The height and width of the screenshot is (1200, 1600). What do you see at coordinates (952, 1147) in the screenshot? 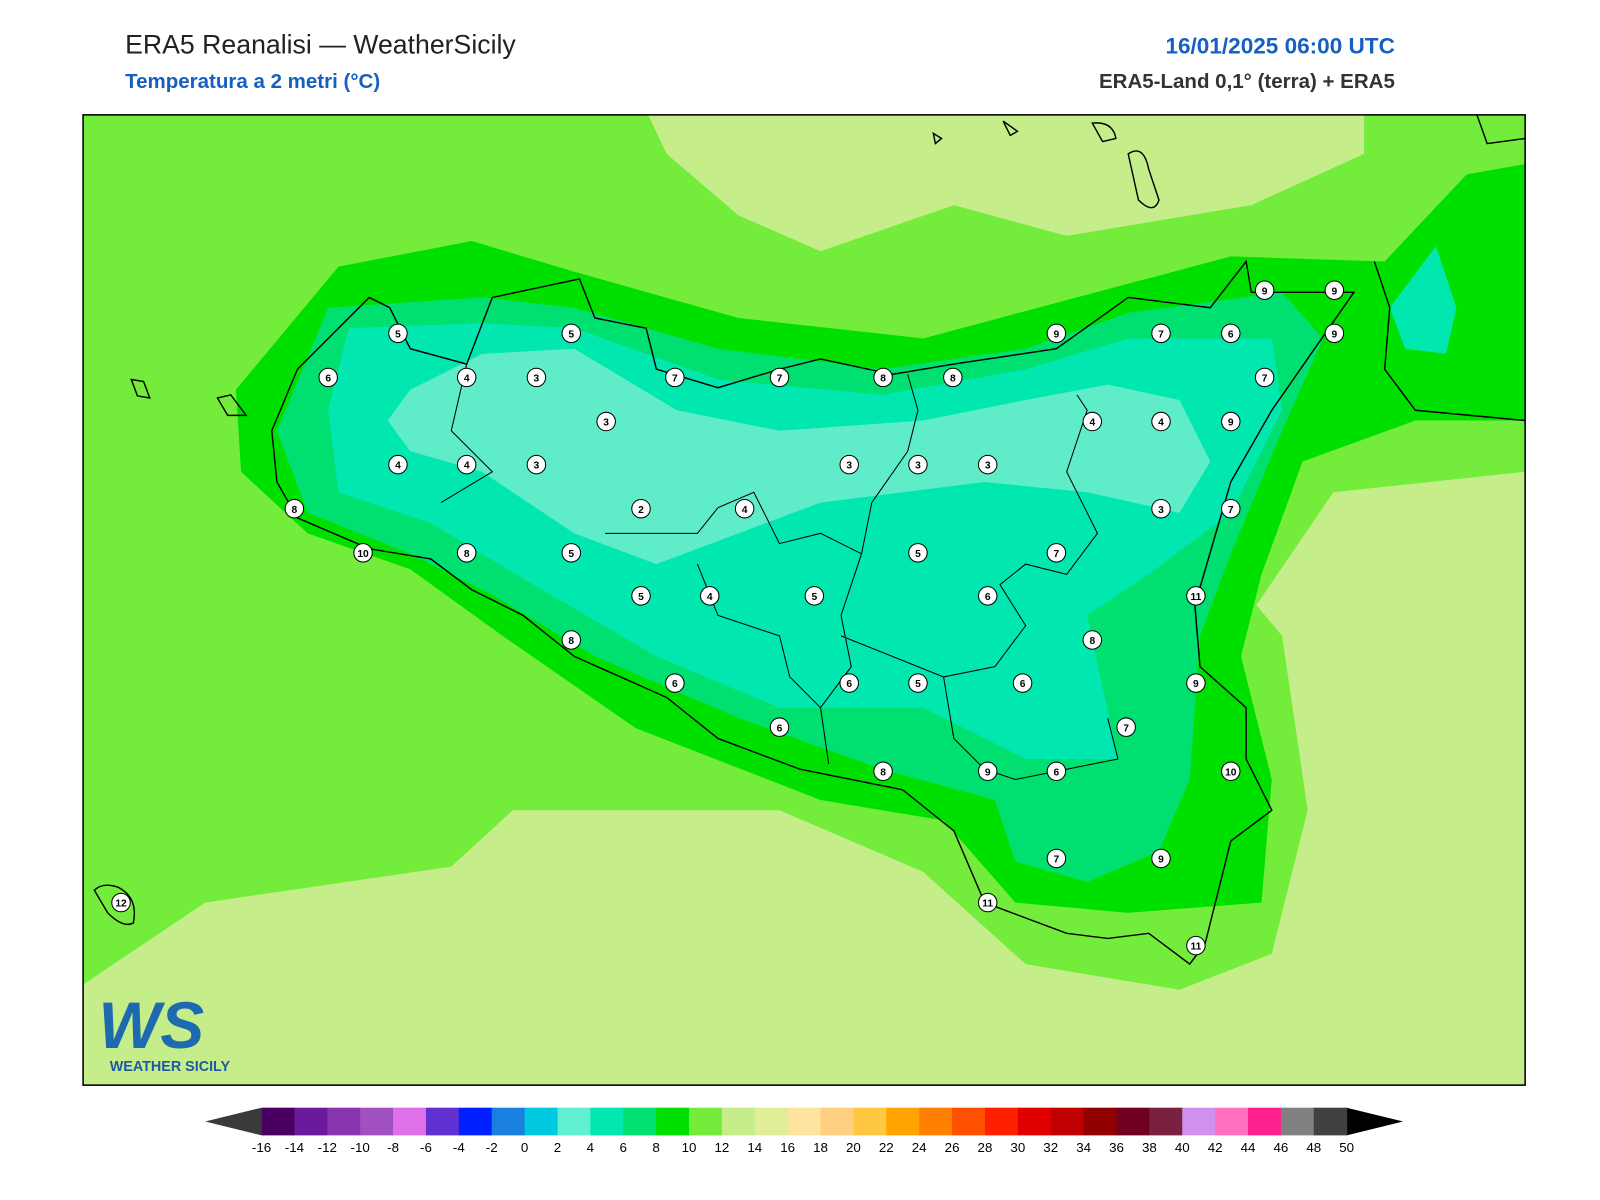
I see `colorbar-tick-label: 26` at bounding box center [952, 1147].